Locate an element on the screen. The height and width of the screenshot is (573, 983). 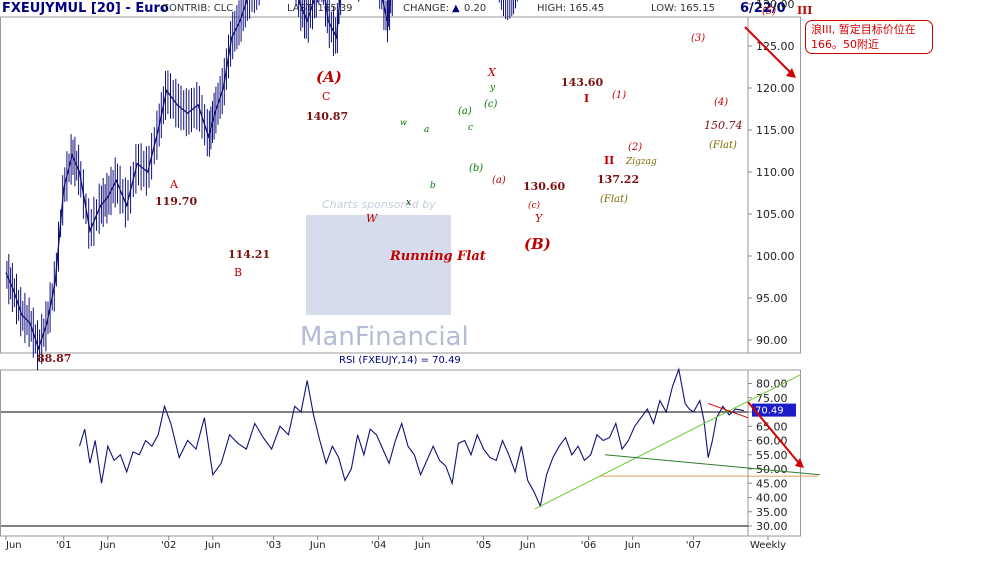
wave-annotation: (A) is located at coordinates (329, 77).